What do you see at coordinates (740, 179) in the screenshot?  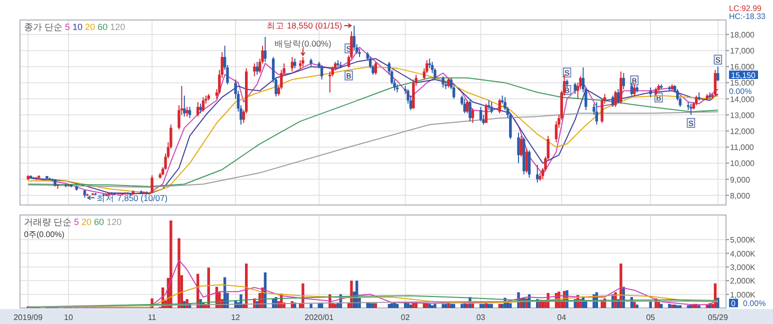 I see `y-tick-label: 9,000` at bounding box center [740, 179].